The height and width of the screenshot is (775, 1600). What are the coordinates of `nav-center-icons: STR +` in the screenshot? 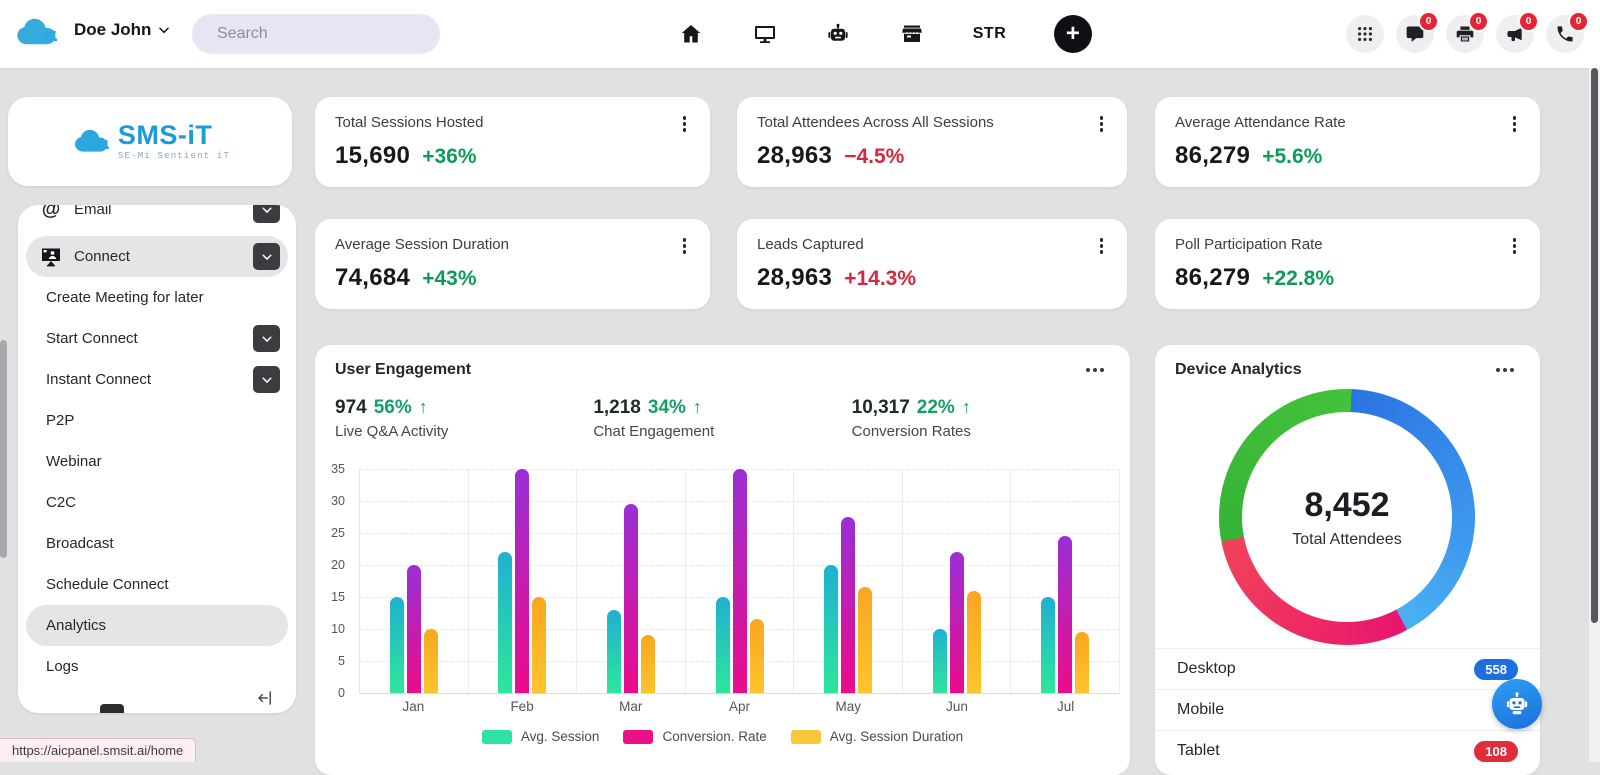 It's located at (885, 34).